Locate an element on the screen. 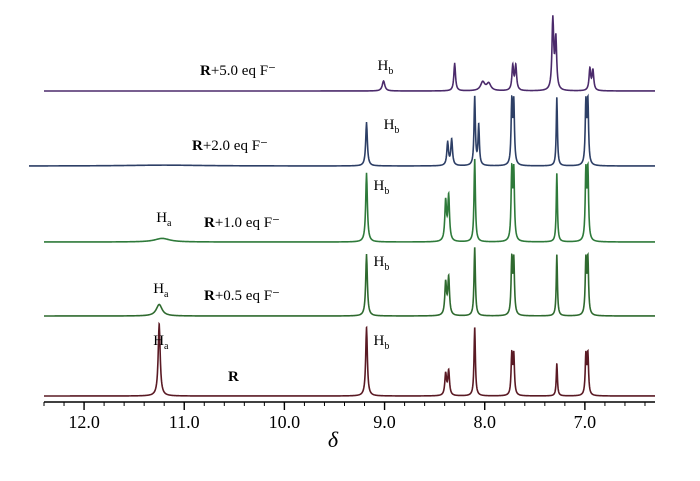  trace-label: R+1.0 eq F⁻ is located at coordinates (242, 223).